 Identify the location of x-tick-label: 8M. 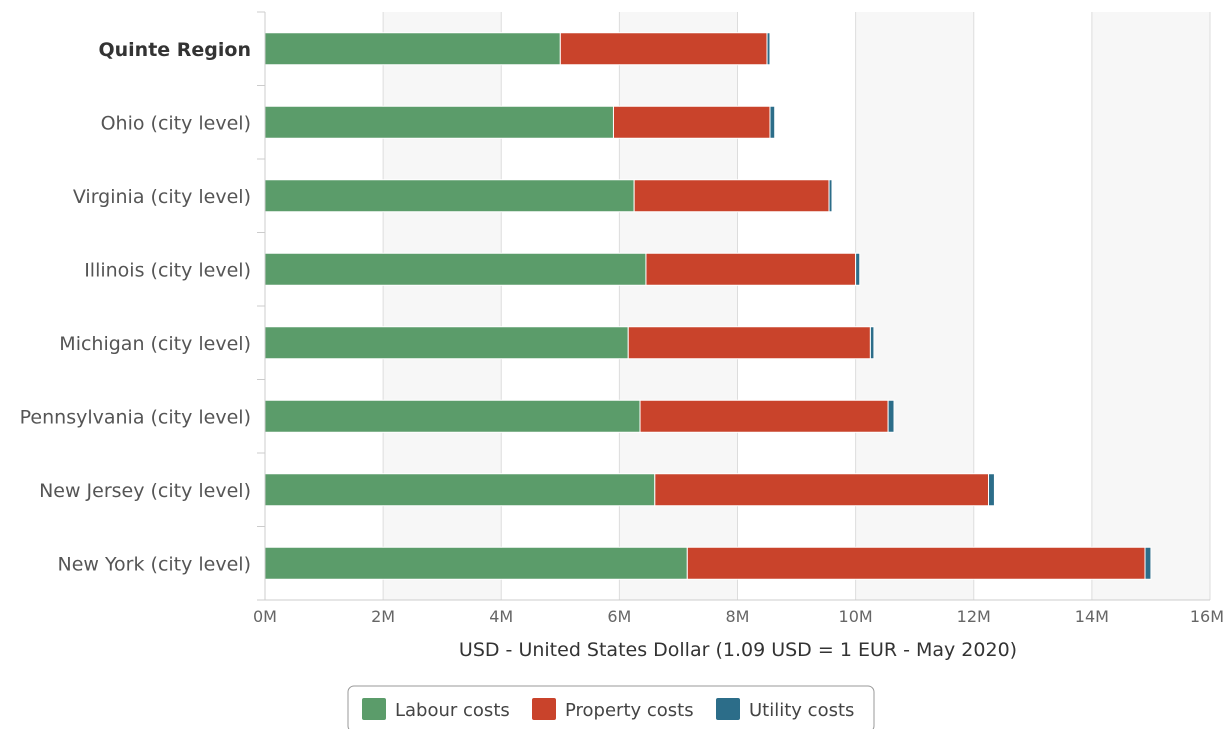
(738, 616).